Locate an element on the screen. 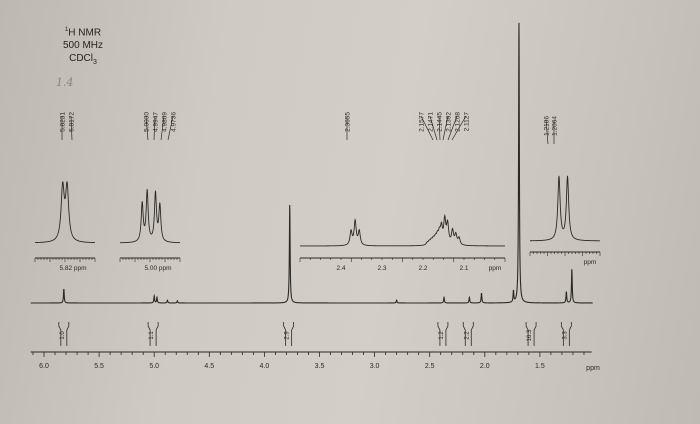 The width and height of the screenshot is (700, 424). integral-value: 2.2 is located at coordinates (467, 335).